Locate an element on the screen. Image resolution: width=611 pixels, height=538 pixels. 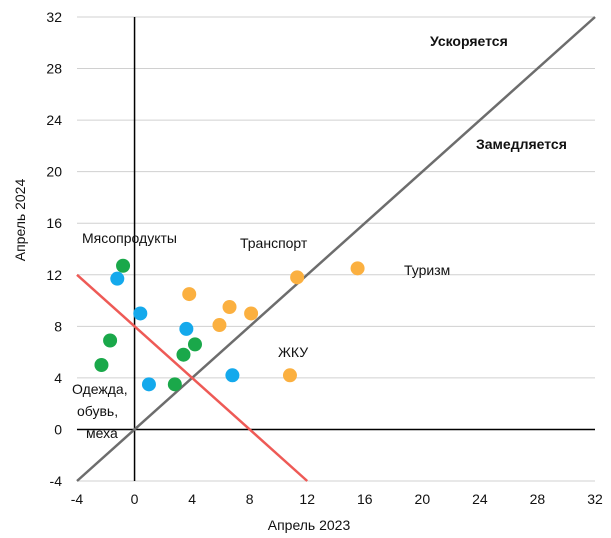
annotation-decelerates: Замедляется is located at coordinates (521, 144).